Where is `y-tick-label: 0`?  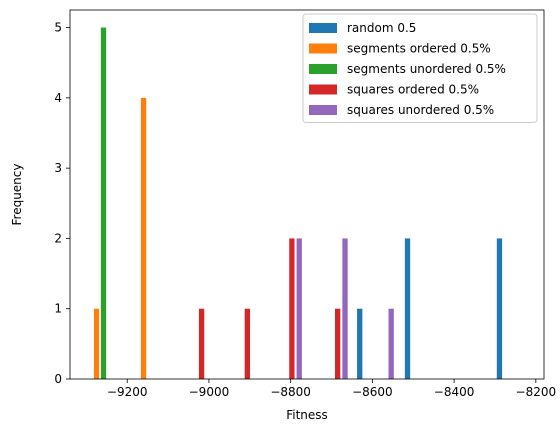
y-tick-label: 0 is located at coordinates (58, 379).